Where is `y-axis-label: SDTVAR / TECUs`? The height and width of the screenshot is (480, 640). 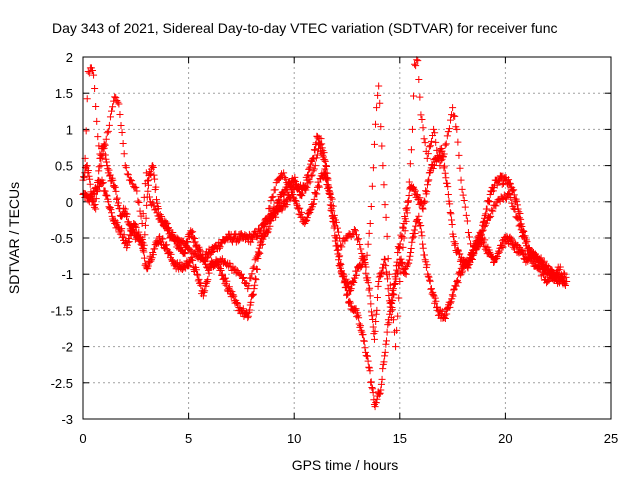
y-axis-label: SDTVAR / TECUs is located at coordinates (14, 238).